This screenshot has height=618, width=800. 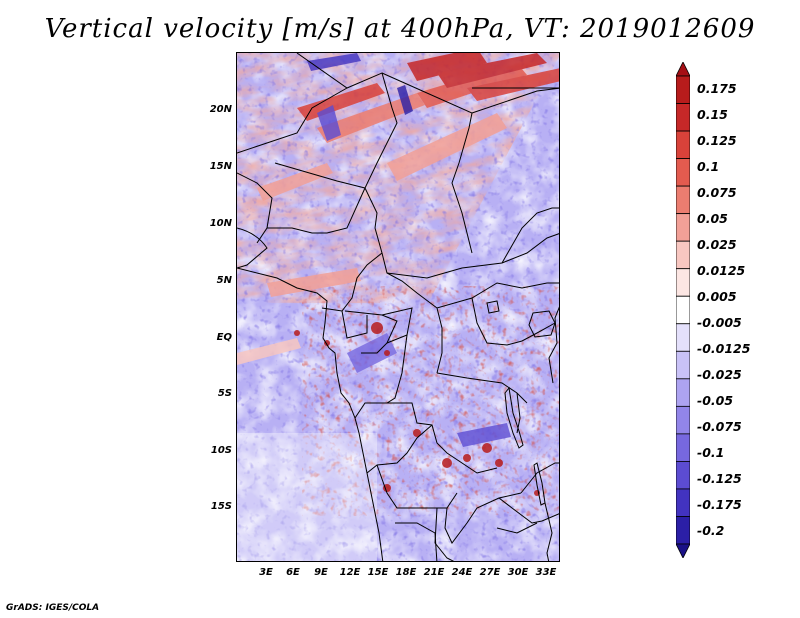 What do you see at coordinates (462, 572) in the screenshot?
I see `lon-label-24e: 24E` at bounding box center [462, 572].